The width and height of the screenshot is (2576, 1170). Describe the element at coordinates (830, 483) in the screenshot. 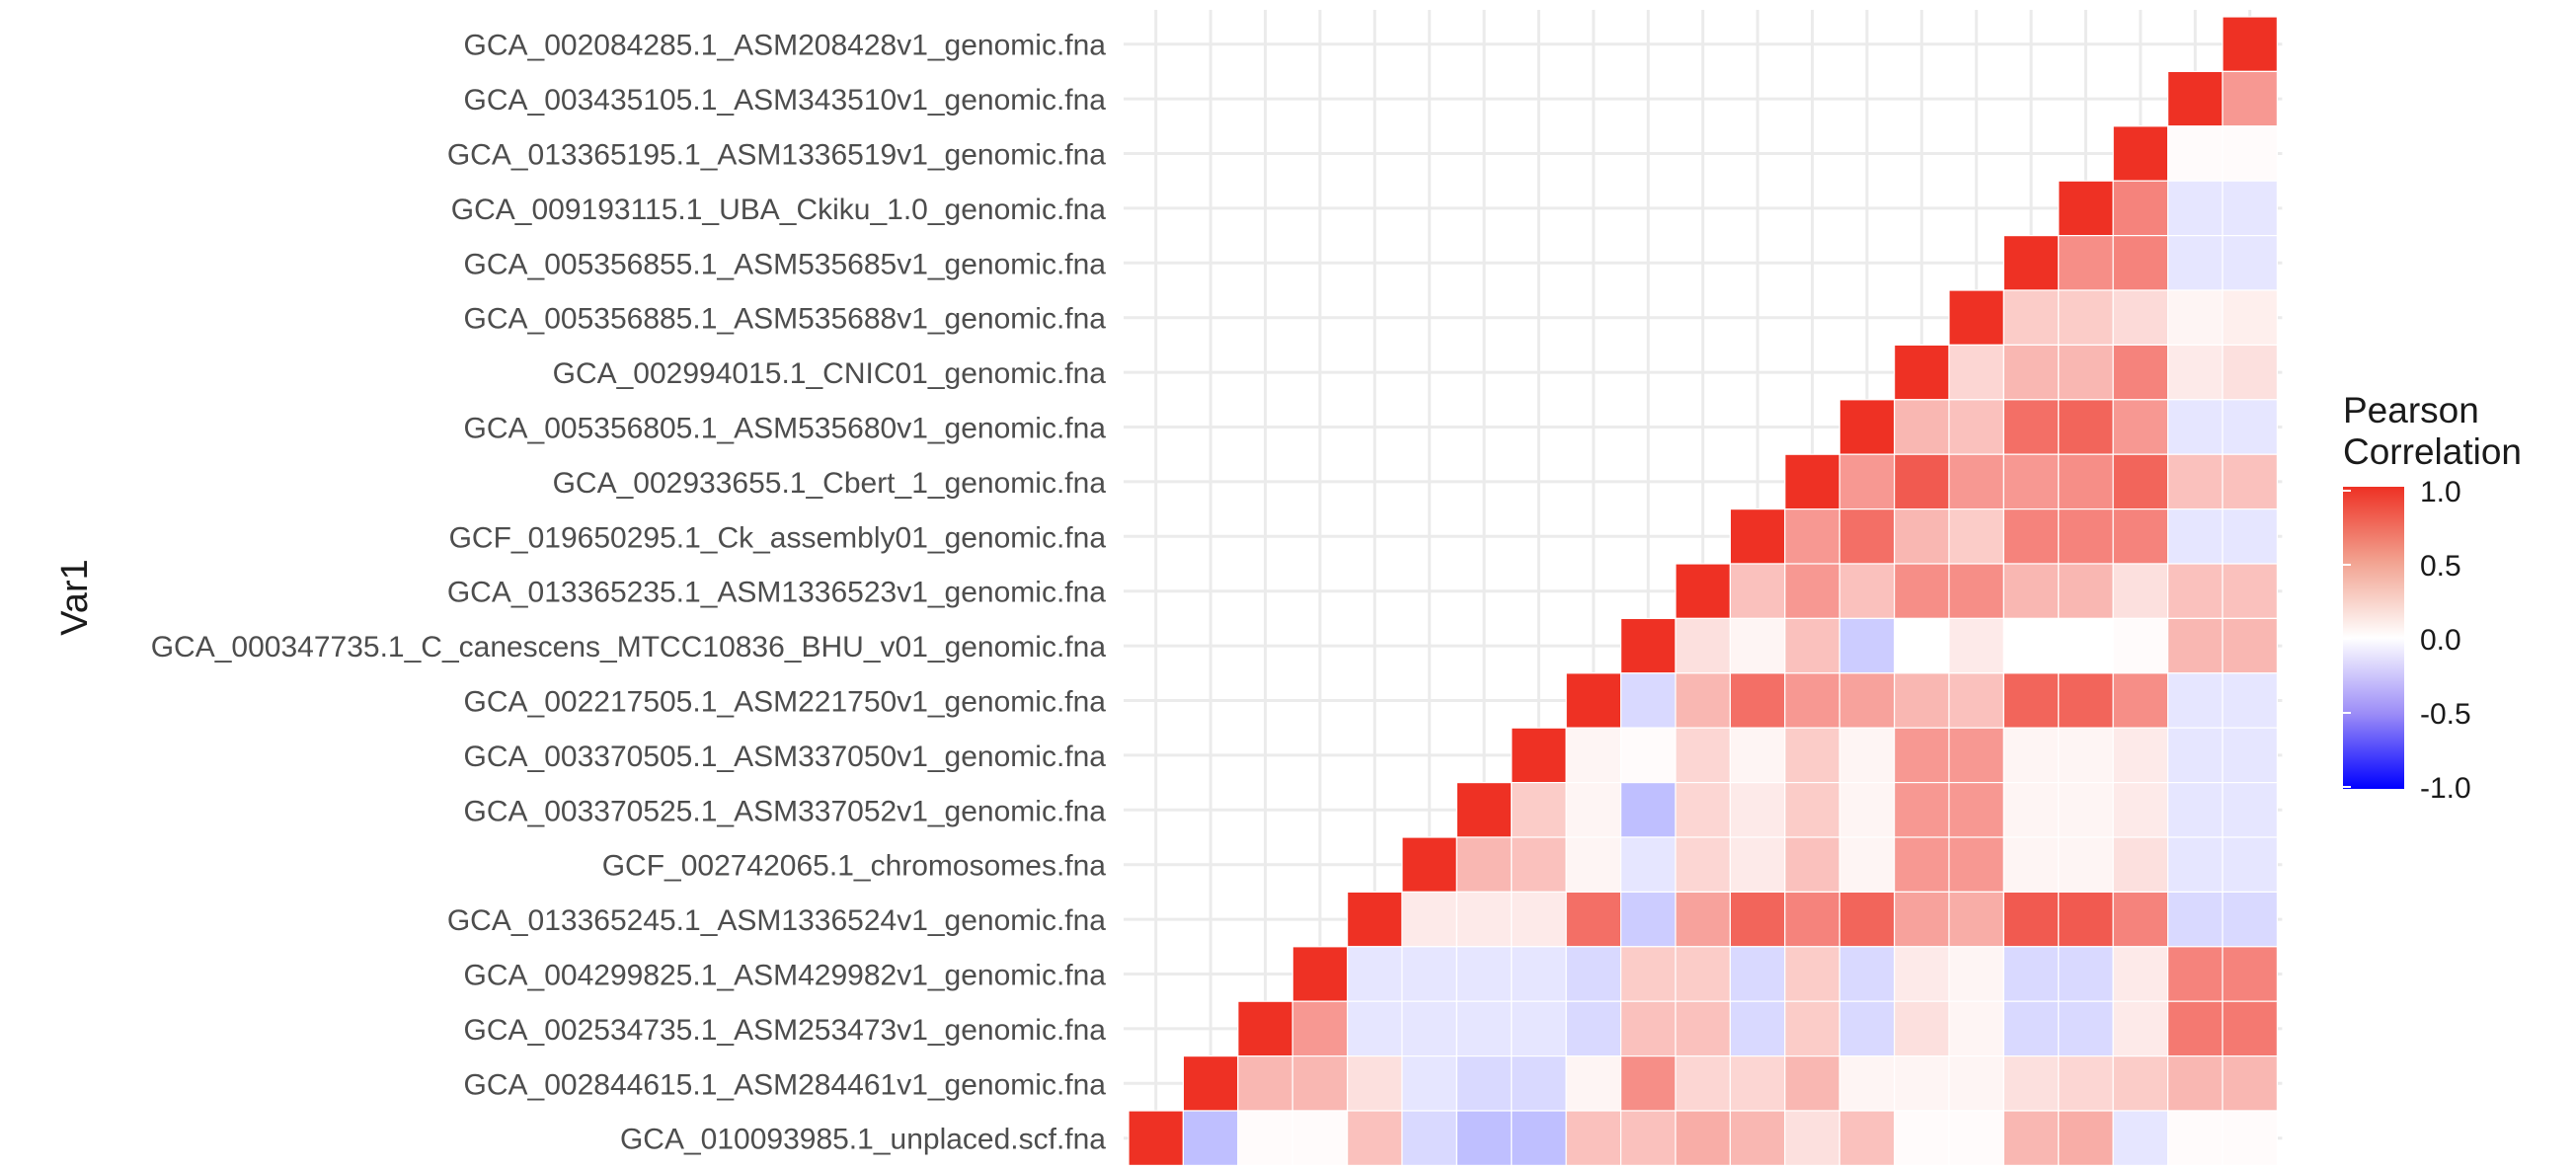

I see `y-tick-label: GCA_002933655.1_Cbert_1_genomic.fna` at that location.